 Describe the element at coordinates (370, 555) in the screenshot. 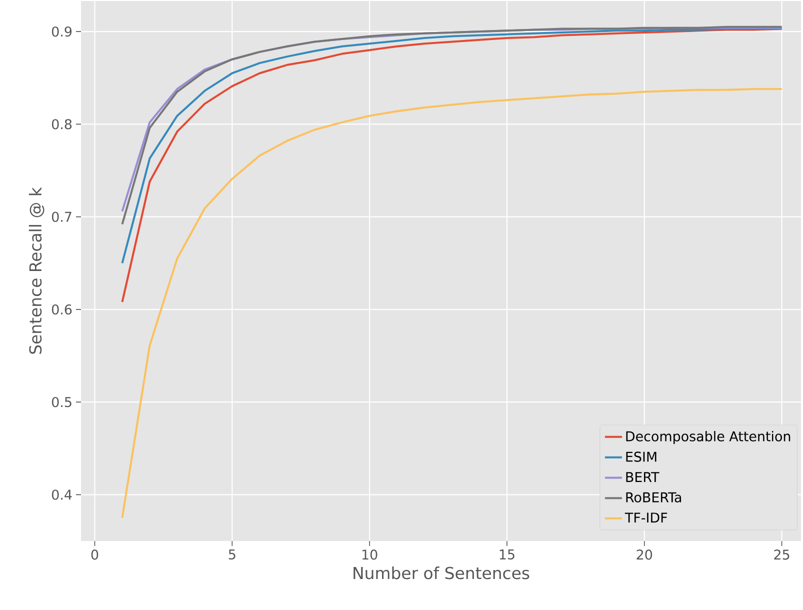

I see `x-tick-label: 10` at that location.